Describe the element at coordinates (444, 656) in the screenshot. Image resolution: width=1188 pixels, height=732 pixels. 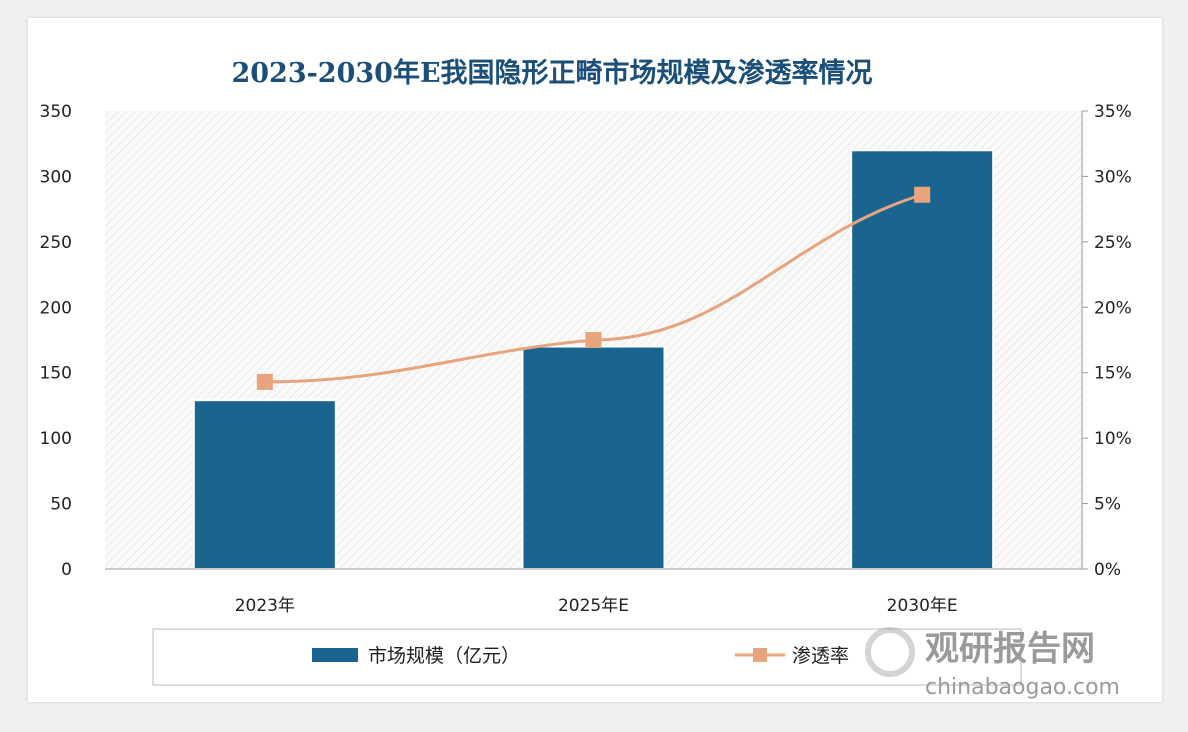
I see `legend-bar-label: 市场规模（亿元）` at that location.